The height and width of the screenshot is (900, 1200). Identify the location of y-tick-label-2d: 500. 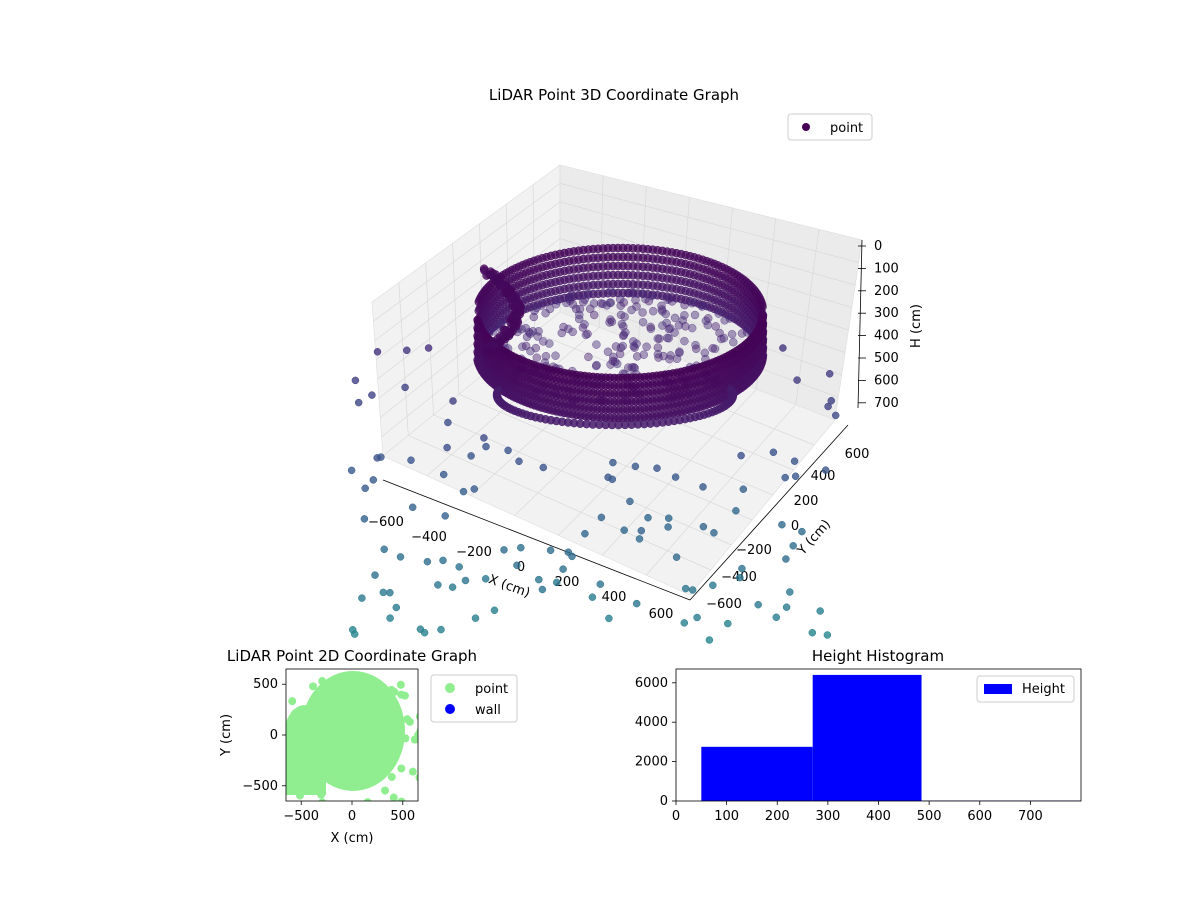
(265, 684).